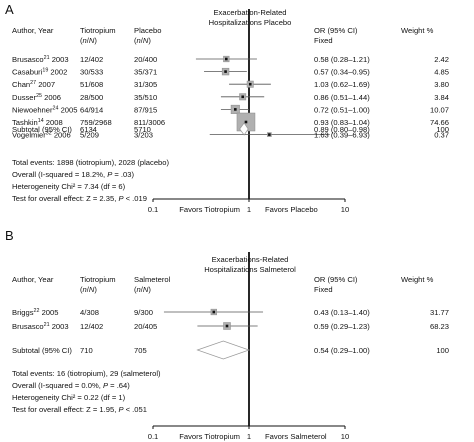 The image size is (474, 442). Describe the element at coordinates (250, 259) in the screenshot. I see `plot-title-line-1: Exacerbations-Related` at that location.